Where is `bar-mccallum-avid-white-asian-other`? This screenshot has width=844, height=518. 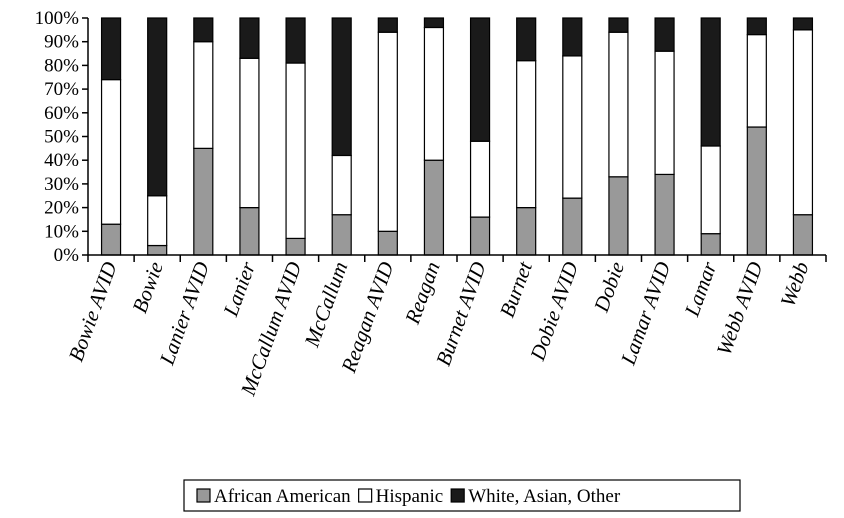
bar-mccallum-avid-white-asian-other is located at coordinates (295, 40).